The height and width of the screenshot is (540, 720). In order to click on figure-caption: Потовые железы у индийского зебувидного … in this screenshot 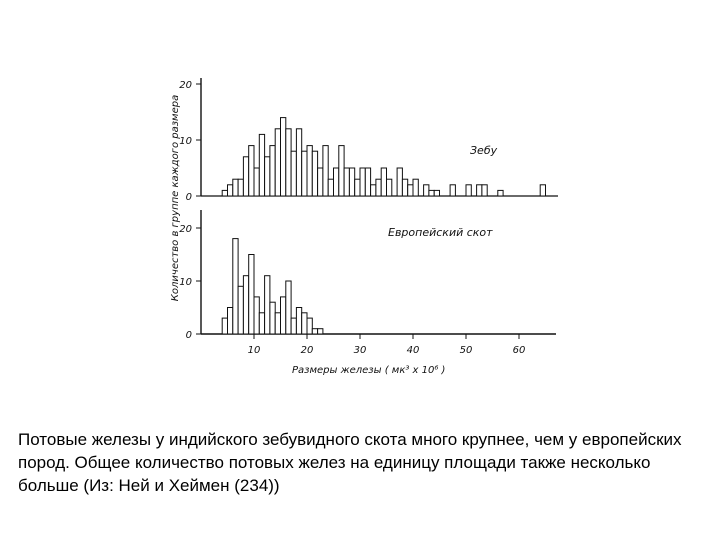, I will do `click(350, 462)`.